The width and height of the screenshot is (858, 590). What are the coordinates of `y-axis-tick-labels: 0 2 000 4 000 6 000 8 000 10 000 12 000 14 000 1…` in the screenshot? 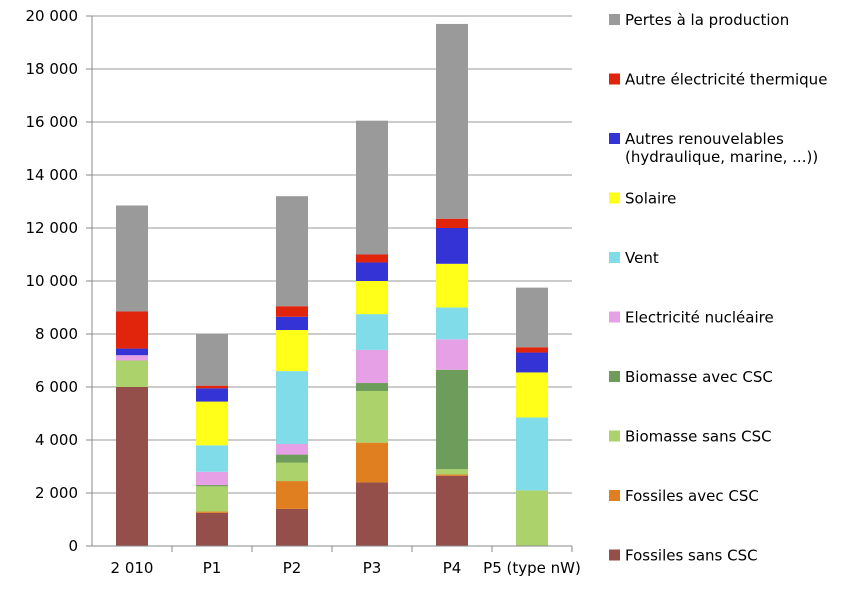 It's located at (52, 281).